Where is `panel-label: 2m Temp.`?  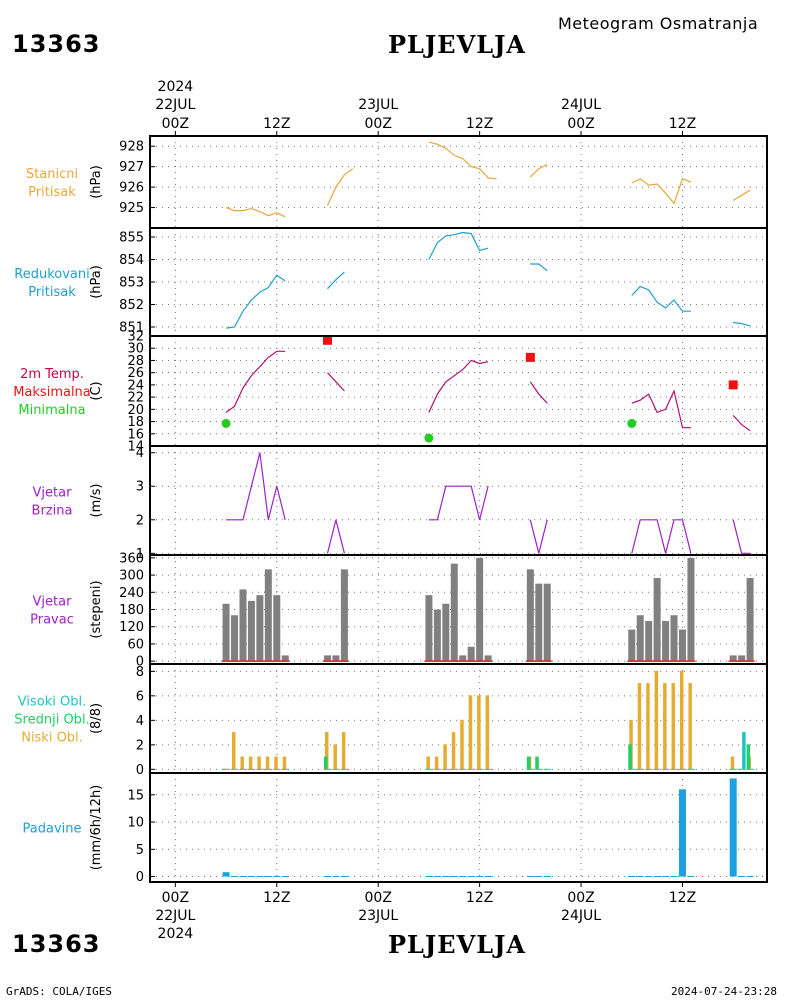 panel-label: 2m Temp. is located at coordinates (52, 374).